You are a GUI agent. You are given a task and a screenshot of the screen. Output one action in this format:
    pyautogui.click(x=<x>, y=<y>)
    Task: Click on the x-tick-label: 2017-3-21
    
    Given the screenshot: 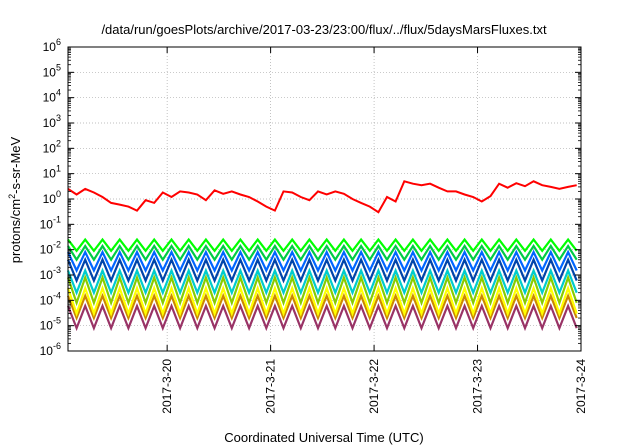 What is the action you would take?
    pyautogui.click(x=271, y=386)
    